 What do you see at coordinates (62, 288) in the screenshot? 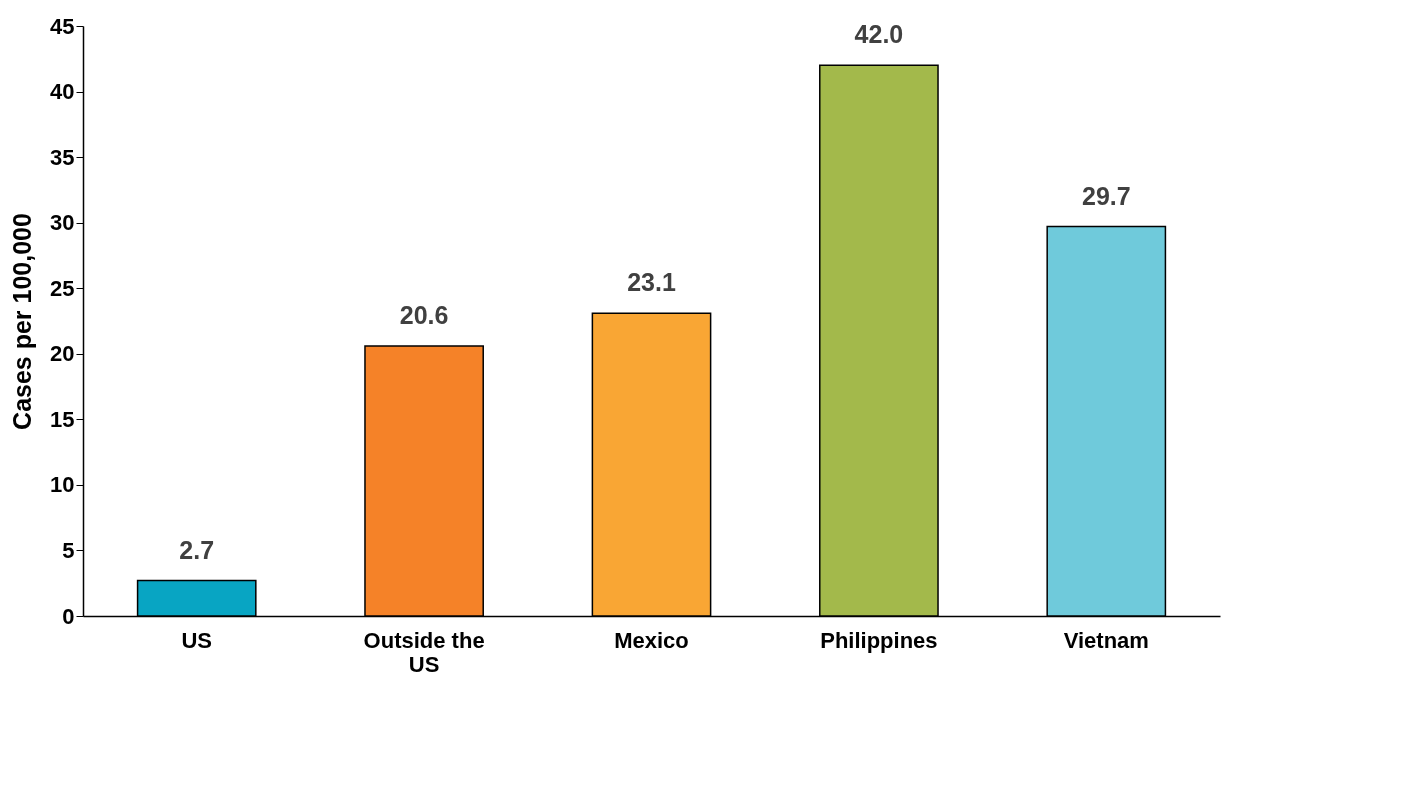
I see `y-tick-label: 25` at bounding box center [62, 288].